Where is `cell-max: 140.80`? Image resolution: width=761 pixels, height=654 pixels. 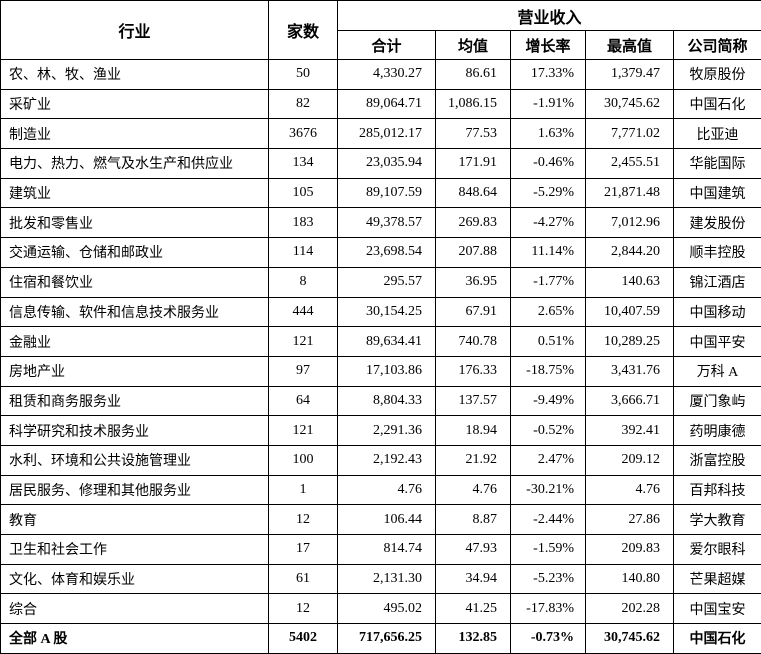
cell-max: 140.80 is located at coordinates (630, 579).